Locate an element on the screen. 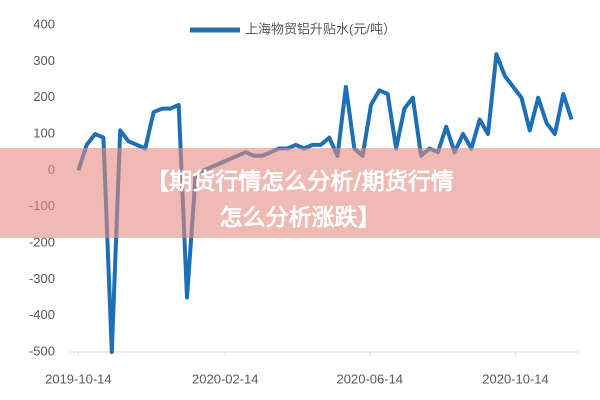  banner-text: 【期货行情怎么分析/期货行情怎么分析涨跌】 is located at coordinates (299, 199).